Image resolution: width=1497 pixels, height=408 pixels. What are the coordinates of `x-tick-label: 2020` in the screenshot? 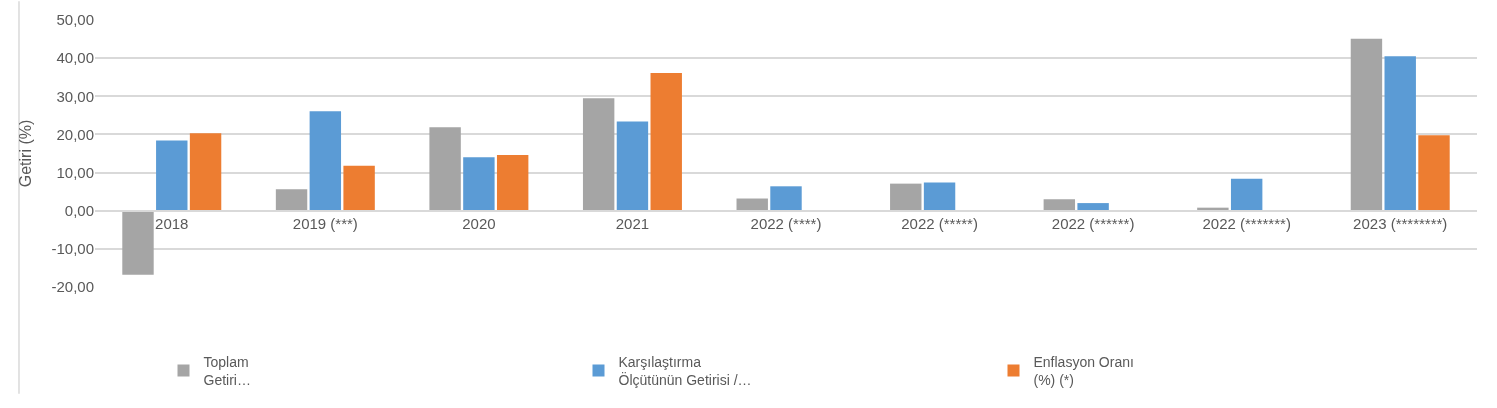 It's located at (479, 224).